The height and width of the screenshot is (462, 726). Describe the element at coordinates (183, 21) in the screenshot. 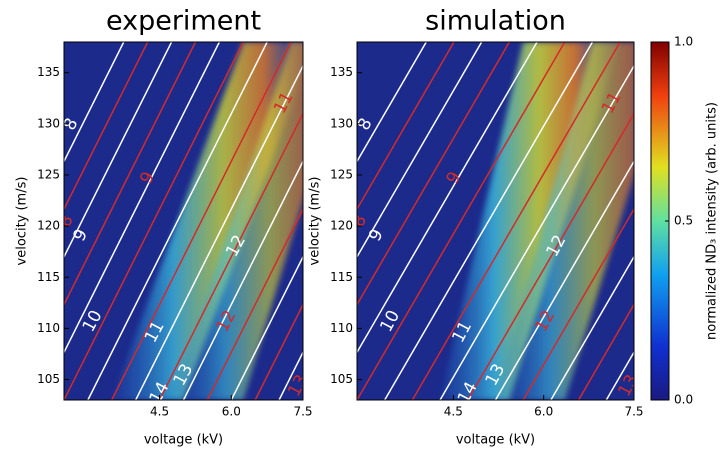

I see `chart-title: experiment` at that location.